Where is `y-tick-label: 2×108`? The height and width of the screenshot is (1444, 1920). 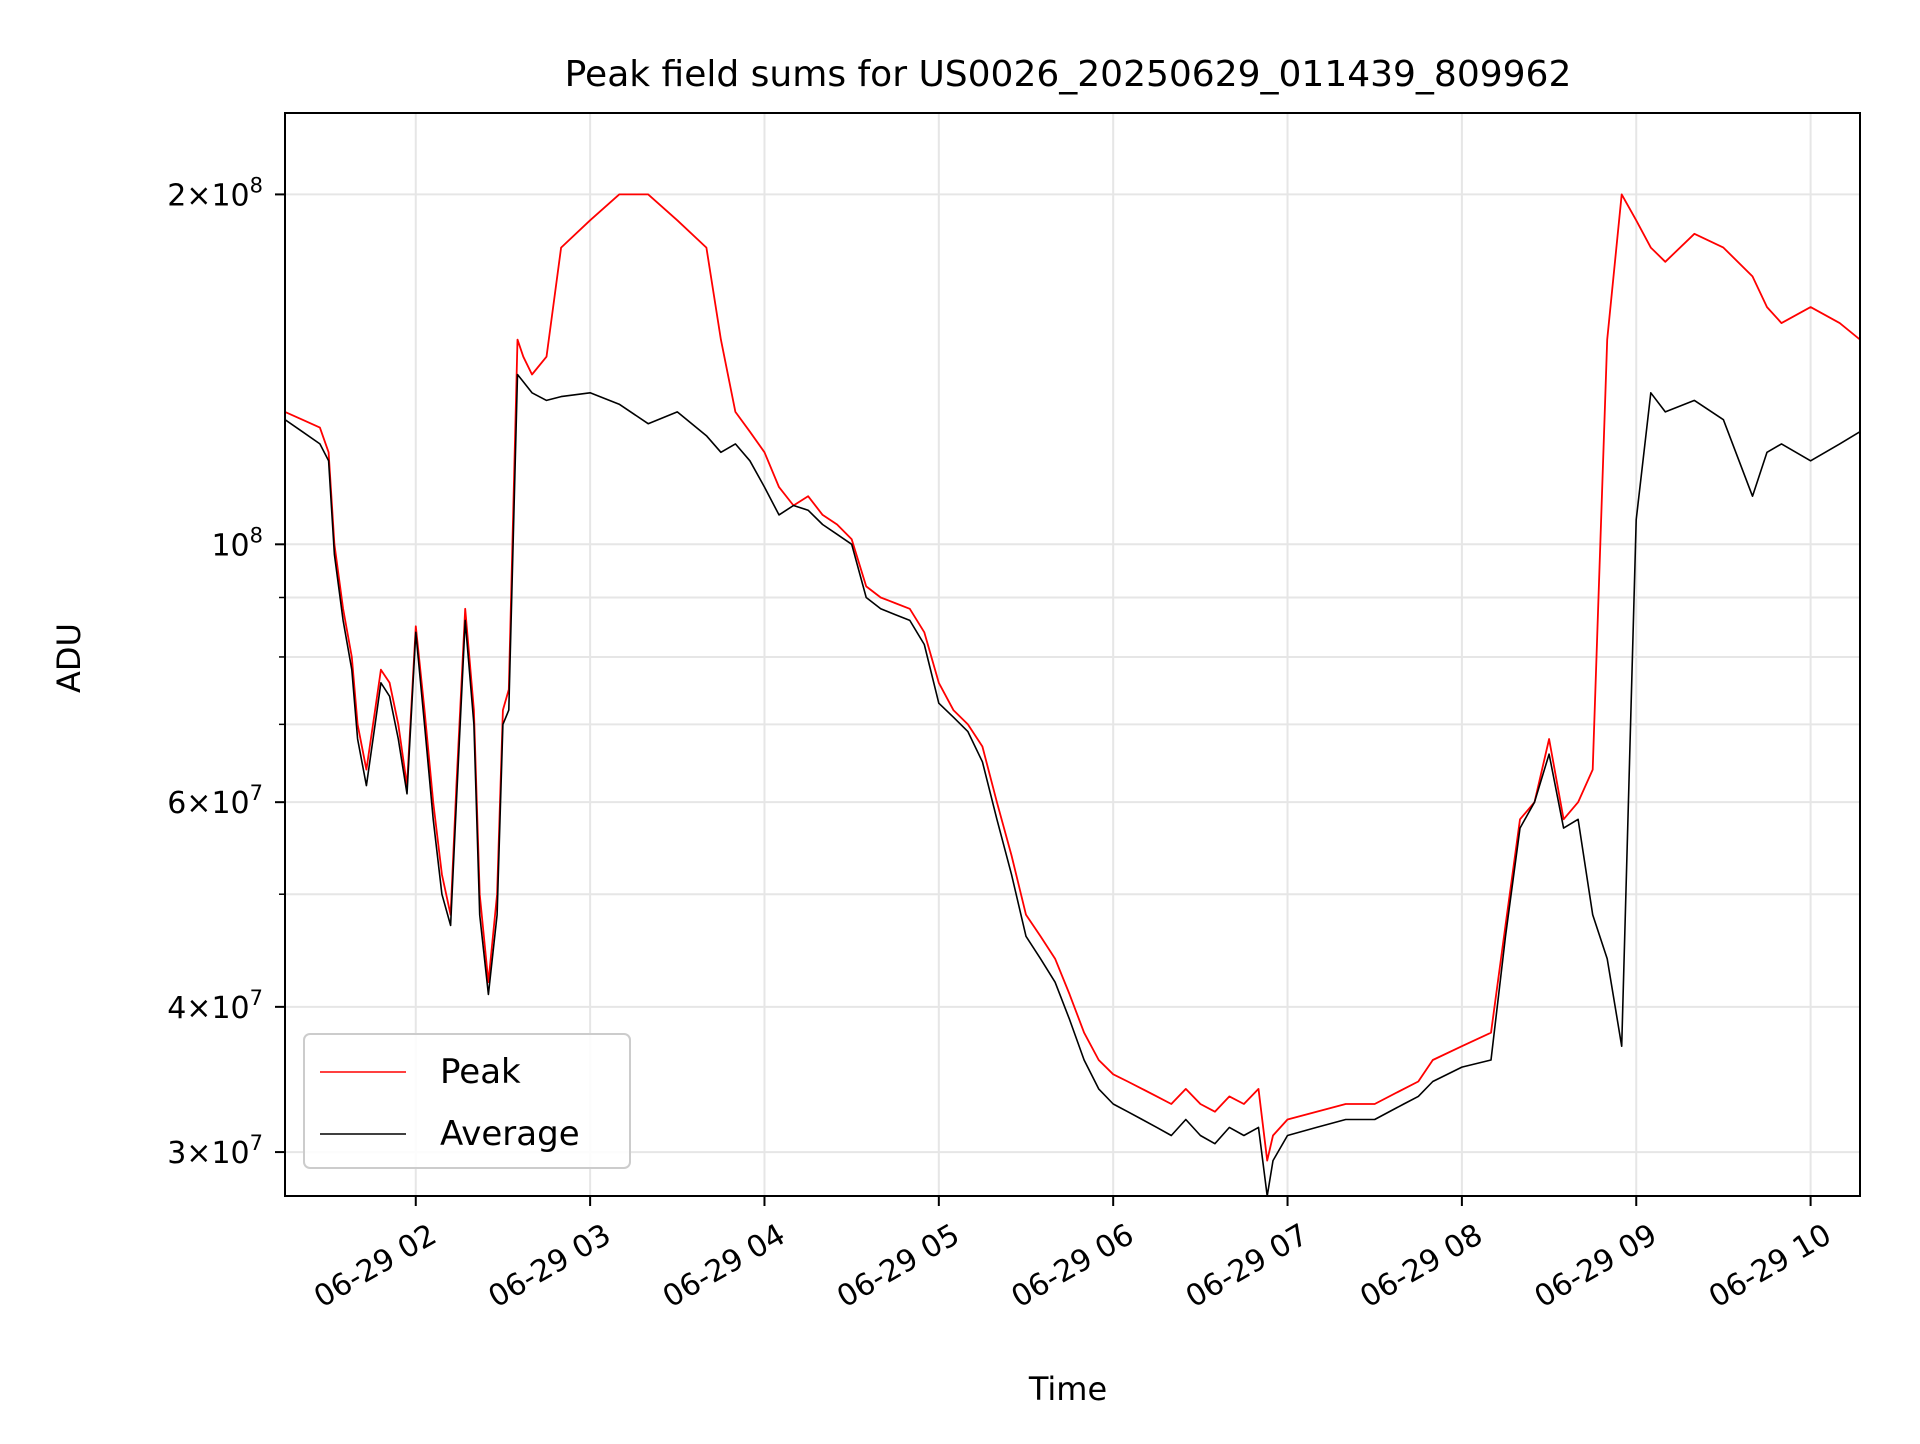
y-tick-label: 2×108 is located at coordinates (215, 193).